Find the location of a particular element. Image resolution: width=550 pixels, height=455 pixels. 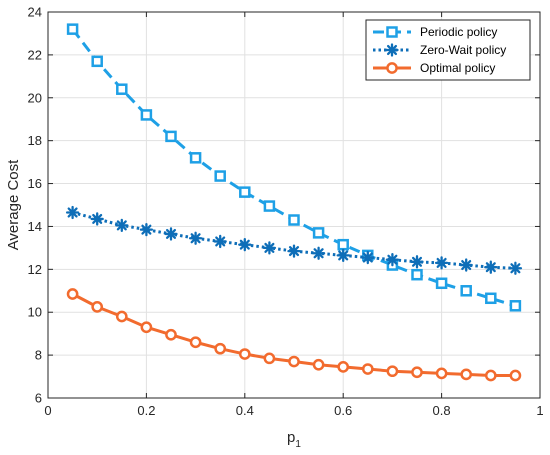

y-tick-label: 6 is located at coordinates (38, 398).